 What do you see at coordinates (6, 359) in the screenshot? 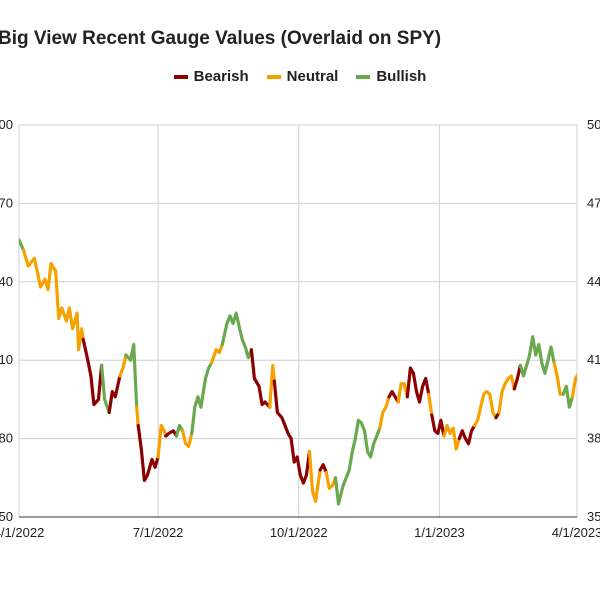
I see `y-tick-label-left: 410` at bounding box center [6, 359].